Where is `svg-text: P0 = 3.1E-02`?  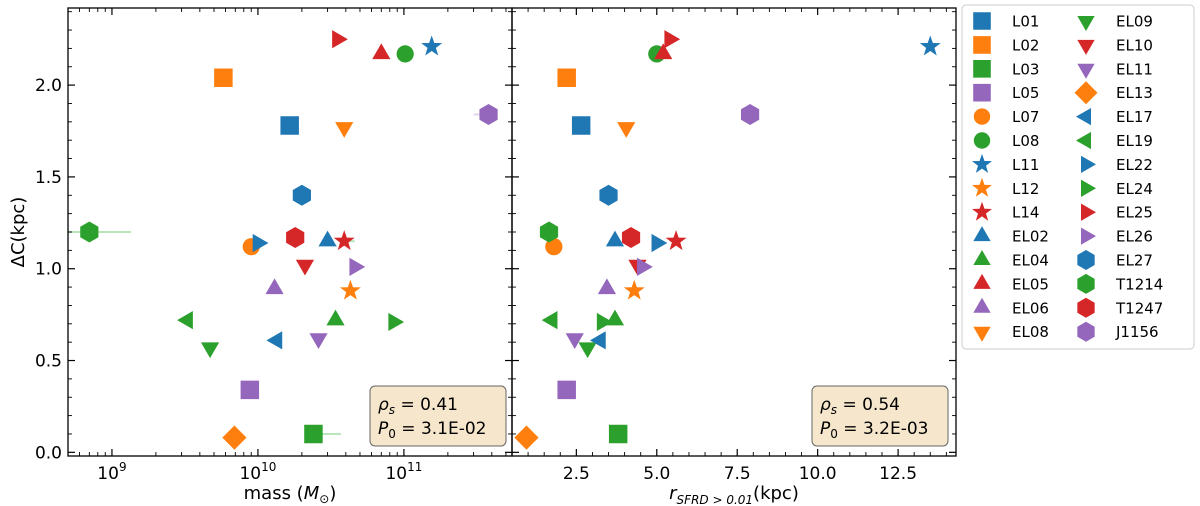 svg-text: P0 = 3.1E-02 is located at coordinates (432, 430).